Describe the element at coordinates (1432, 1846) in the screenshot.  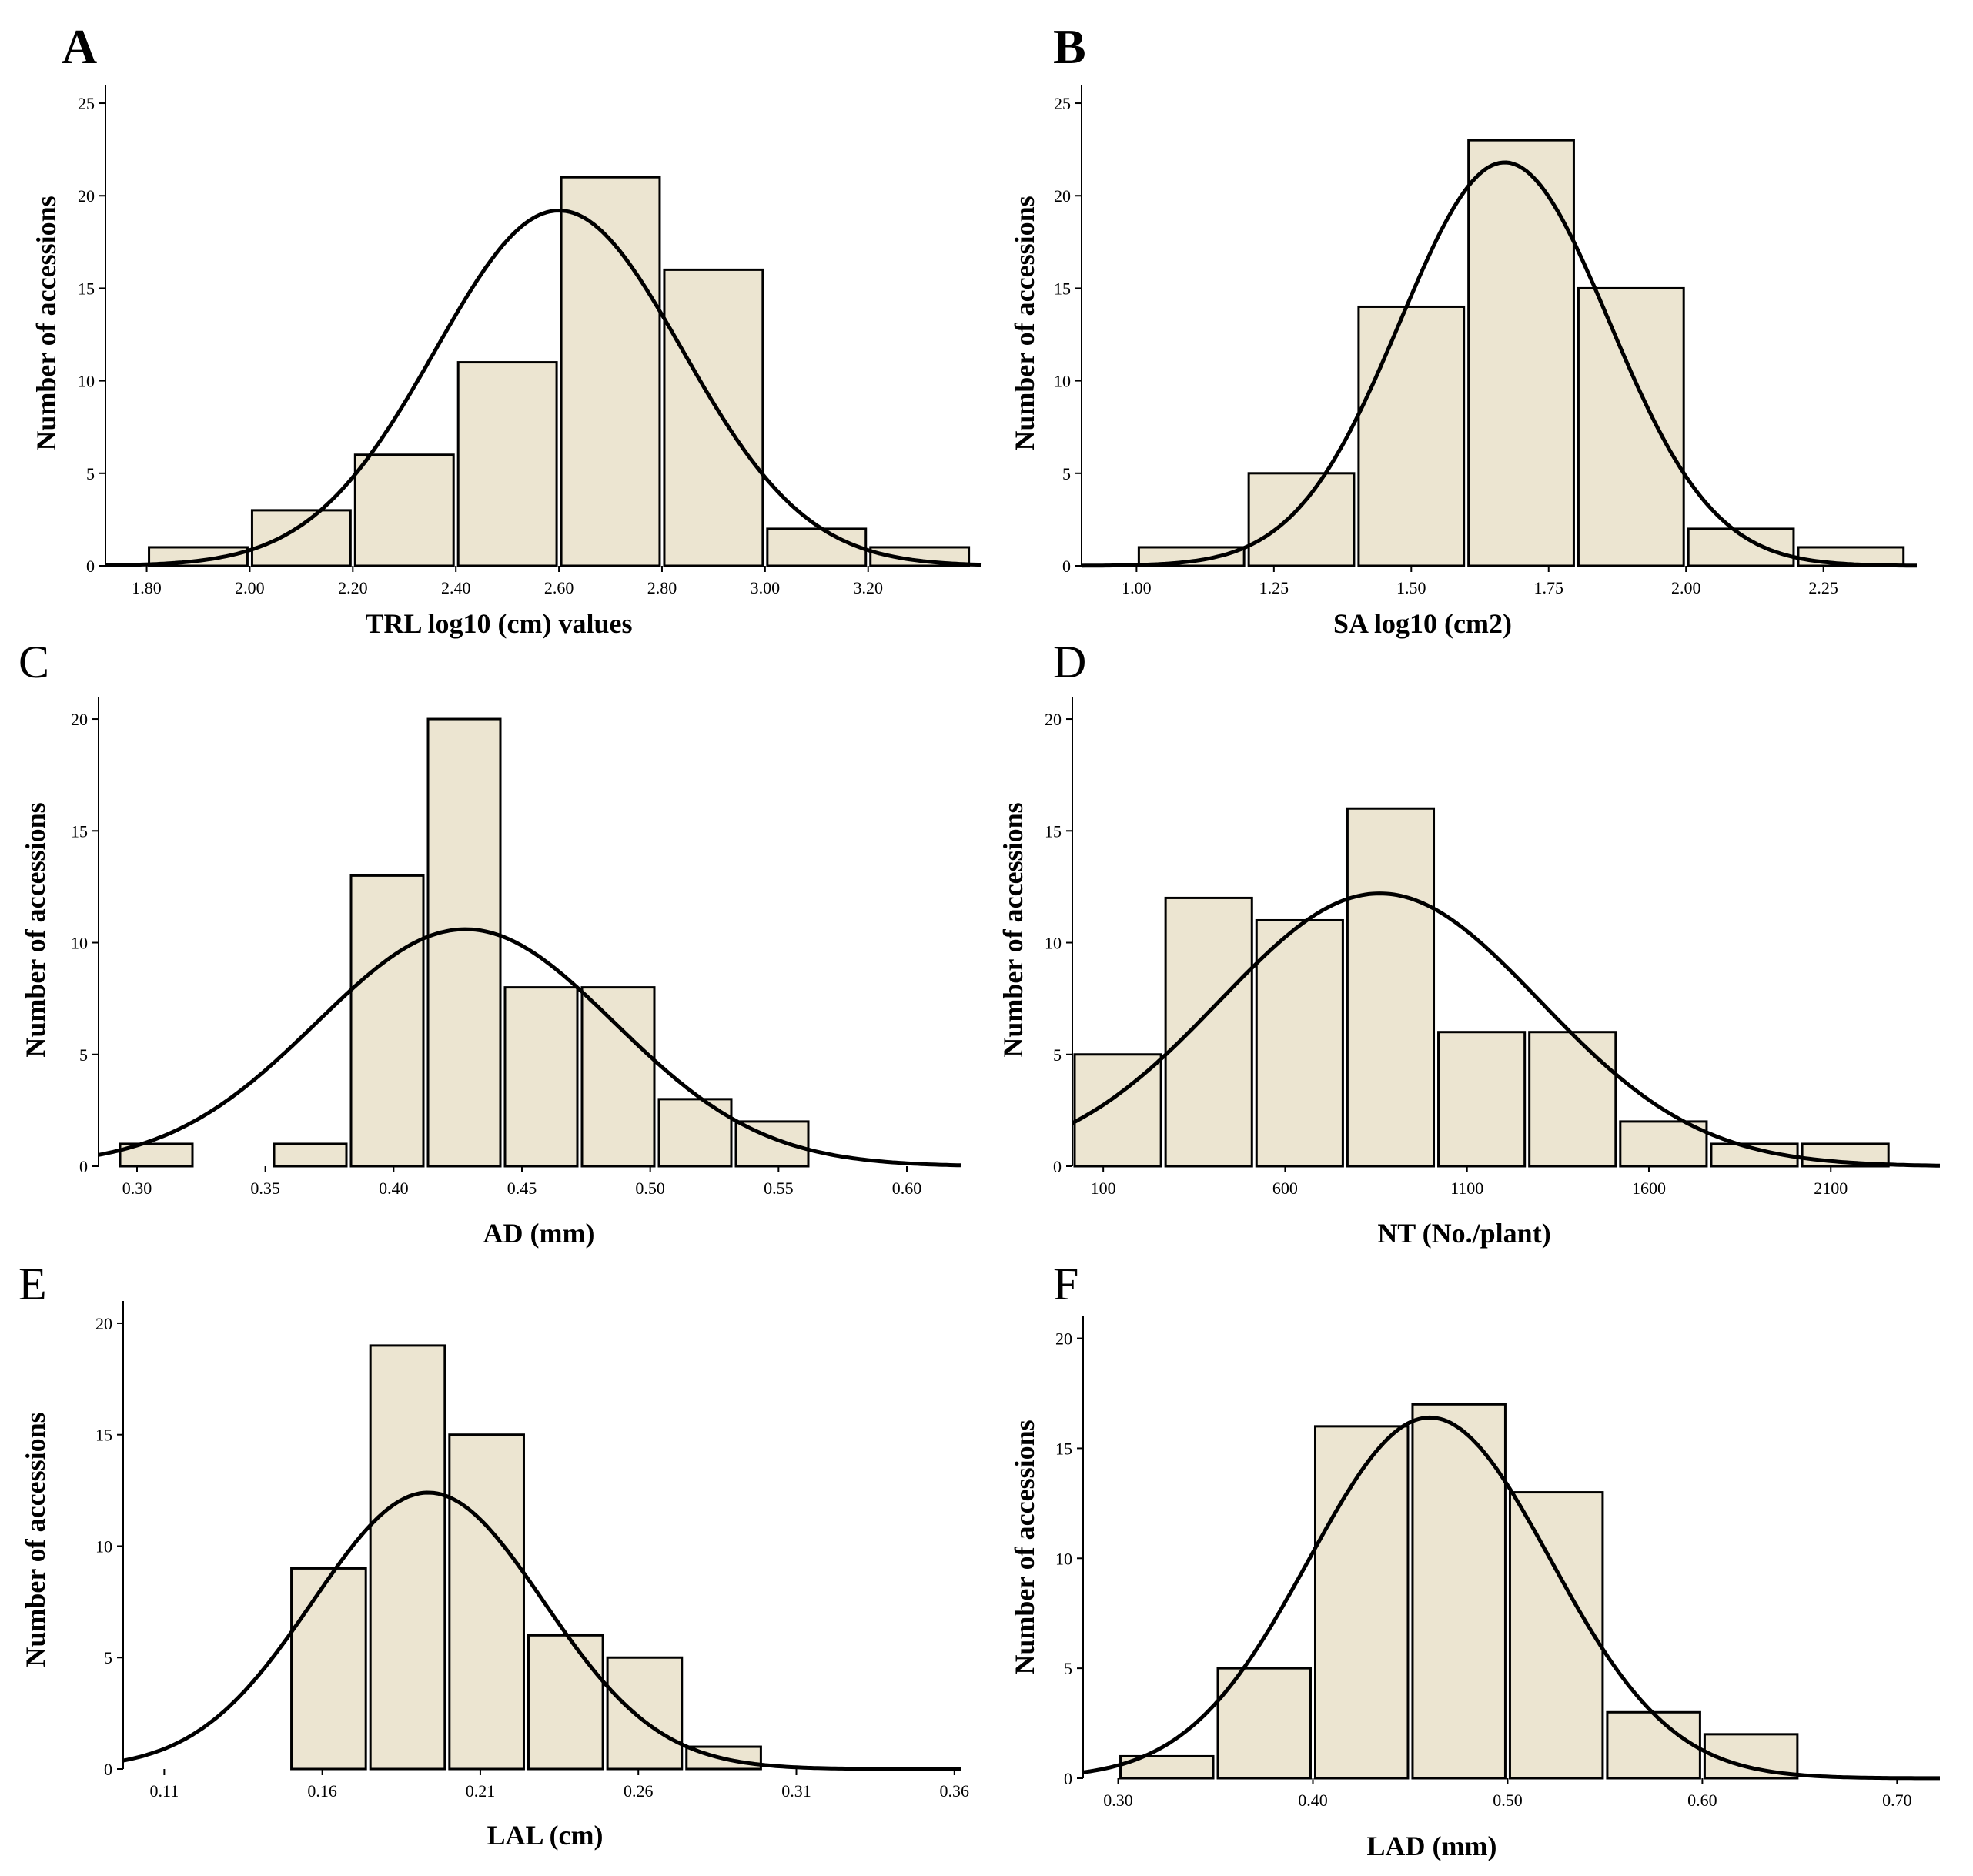
I see `x-axis-title: LAD (mm)` at that location.